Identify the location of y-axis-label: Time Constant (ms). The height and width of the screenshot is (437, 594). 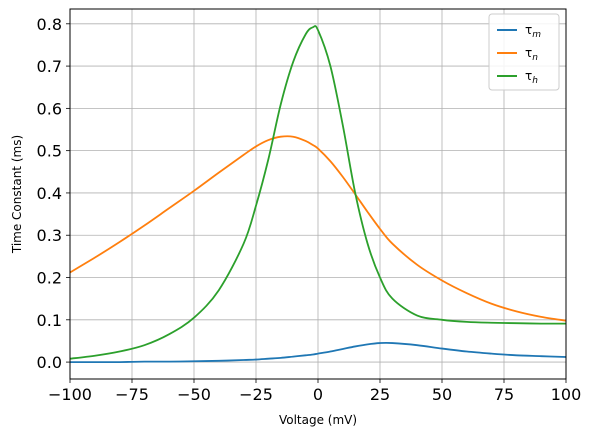
(17, 194).